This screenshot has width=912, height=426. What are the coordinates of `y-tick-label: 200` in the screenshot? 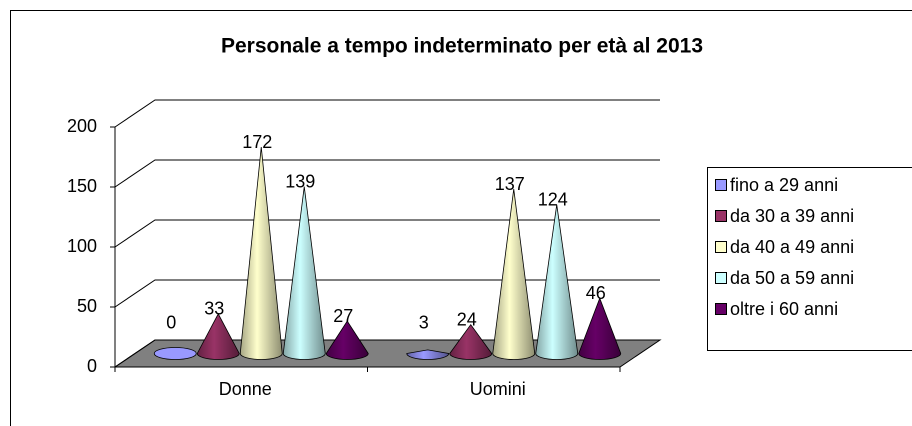 It's located at (82, 126).